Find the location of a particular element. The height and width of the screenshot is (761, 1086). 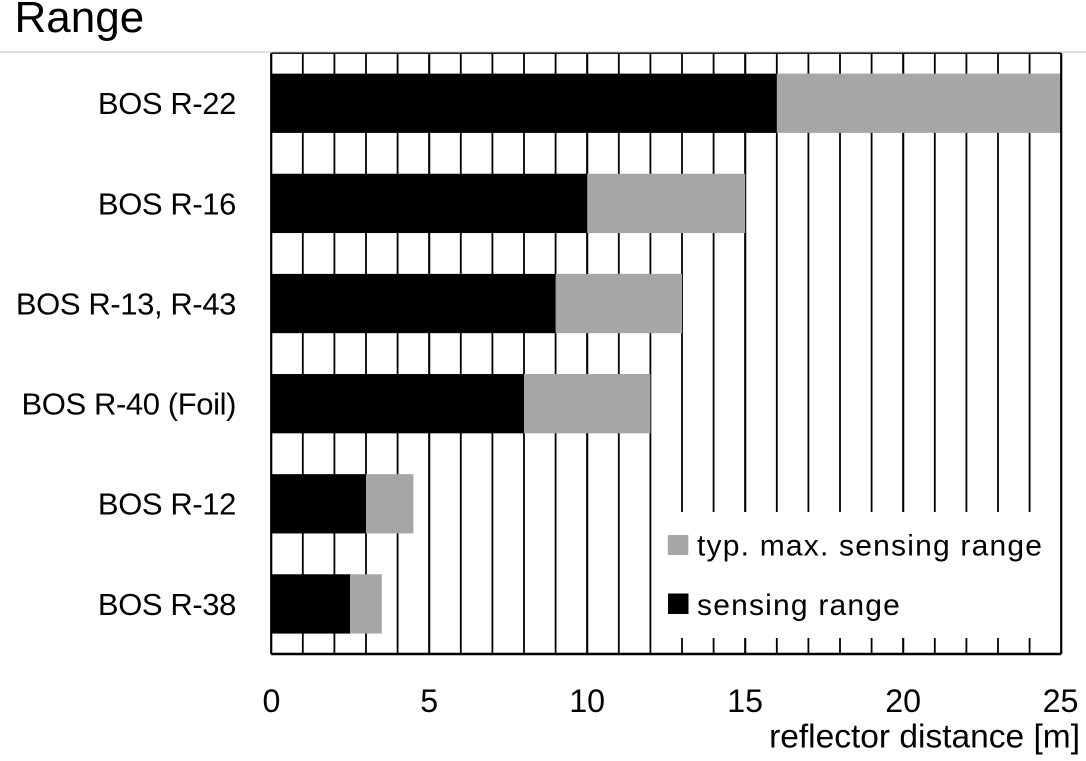

svg-text: BOS R-12 is located at coordinates (167, 504).